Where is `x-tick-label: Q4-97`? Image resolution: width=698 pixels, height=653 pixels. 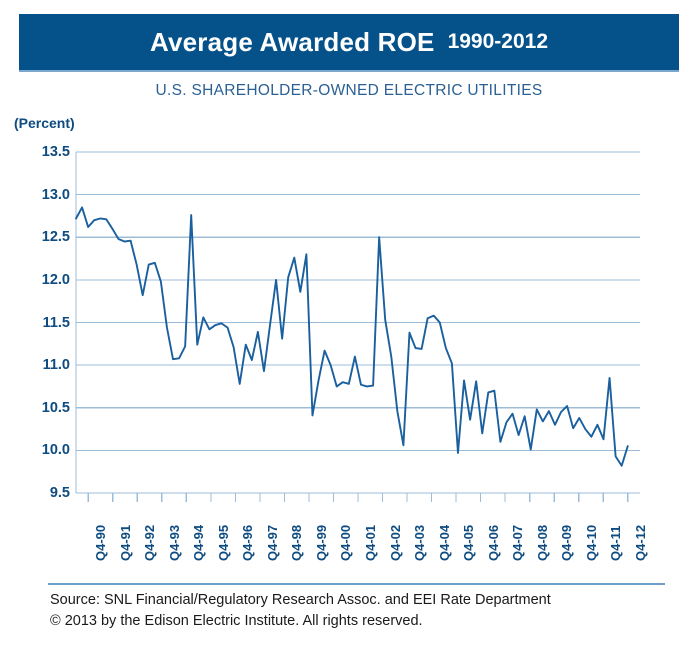 x-tick-label: Q4-97 is located at coordinates (272, 542).